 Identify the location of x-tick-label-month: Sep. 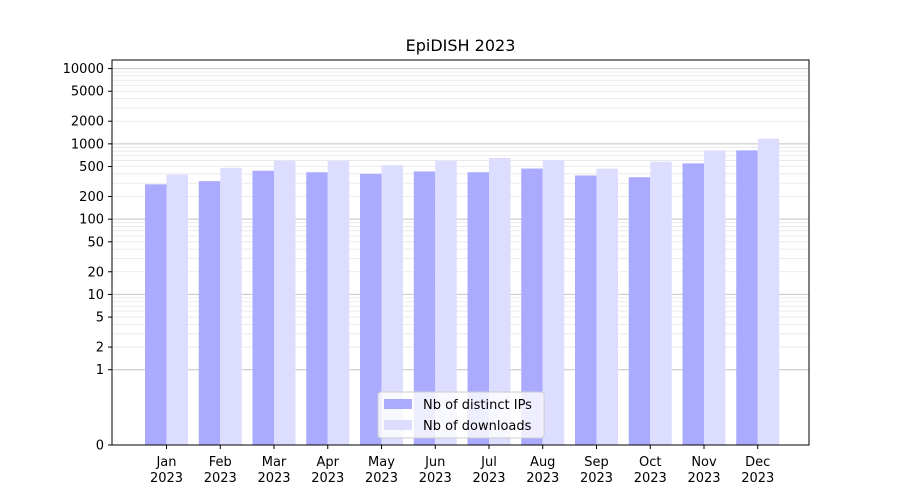
(596, 462).